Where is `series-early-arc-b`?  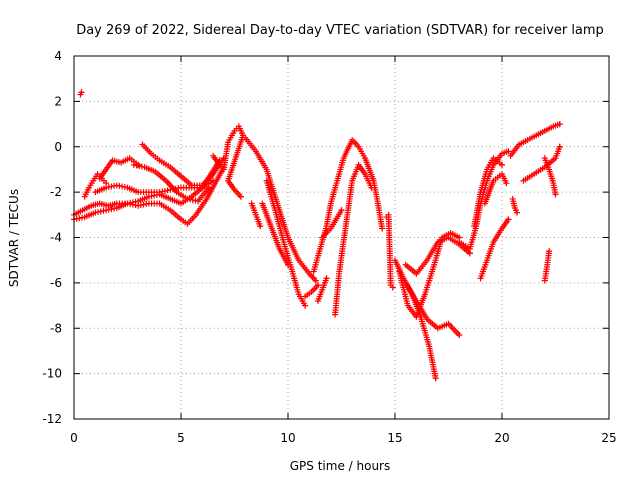 series-early-arc-b is located at coordinates (171, 183).